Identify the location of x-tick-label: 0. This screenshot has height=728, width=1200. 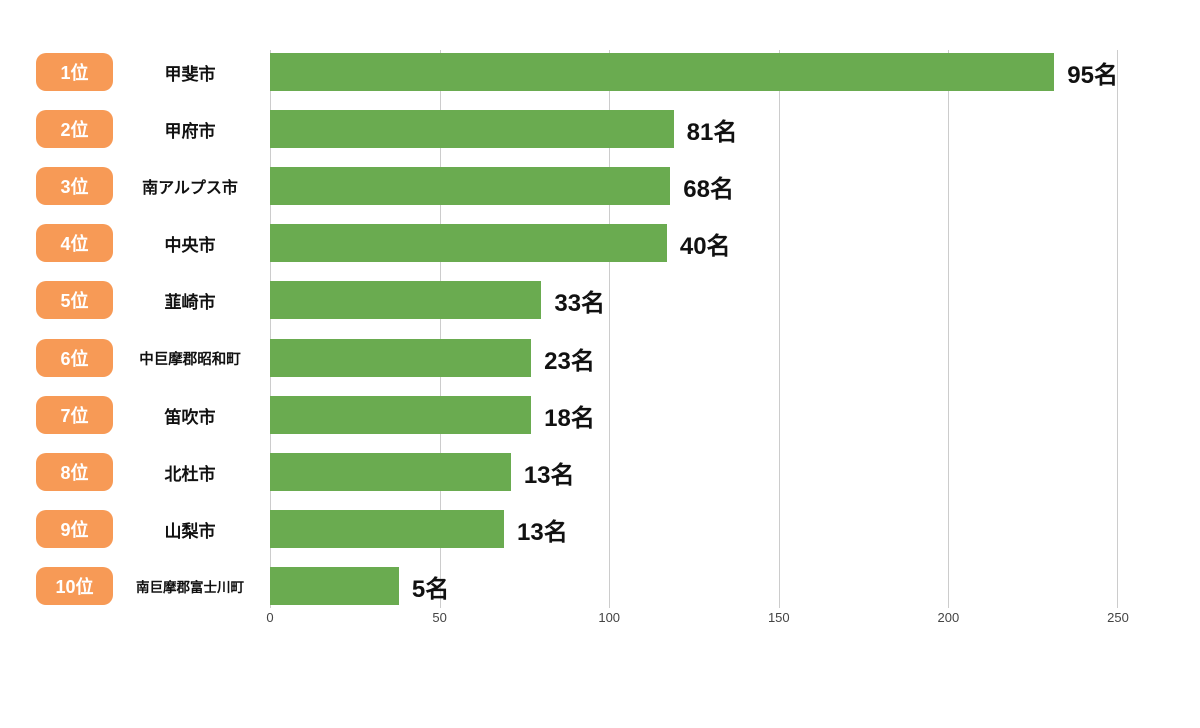
(270, 617).